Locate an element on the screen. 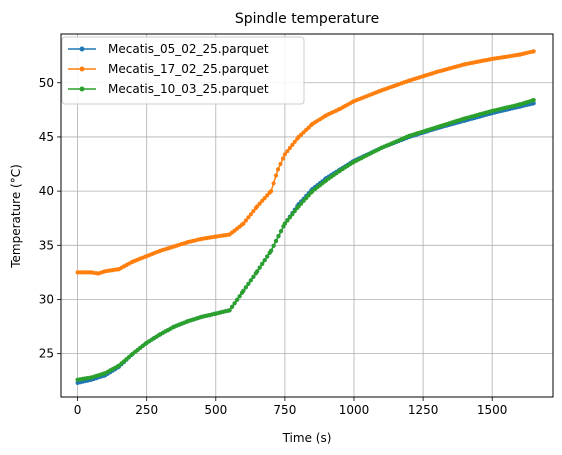 Image resolution: width=562 pixels, height=455 pixels. legend-box is located at coordinates (183, 70).